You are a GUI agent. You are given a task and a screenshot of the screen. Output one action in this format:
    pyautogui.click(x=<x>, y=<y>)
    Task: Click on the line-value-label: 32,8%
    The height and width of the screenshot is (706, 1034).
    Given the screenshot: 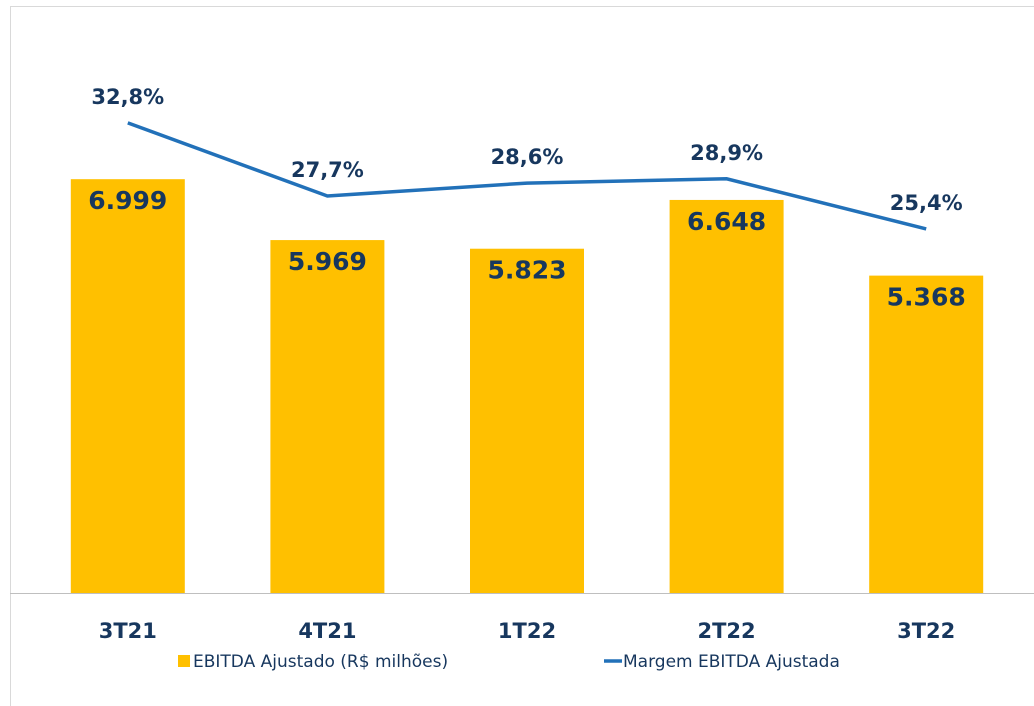 What is the action you would take?
    pyautogui.click(x=127, y=97)
    